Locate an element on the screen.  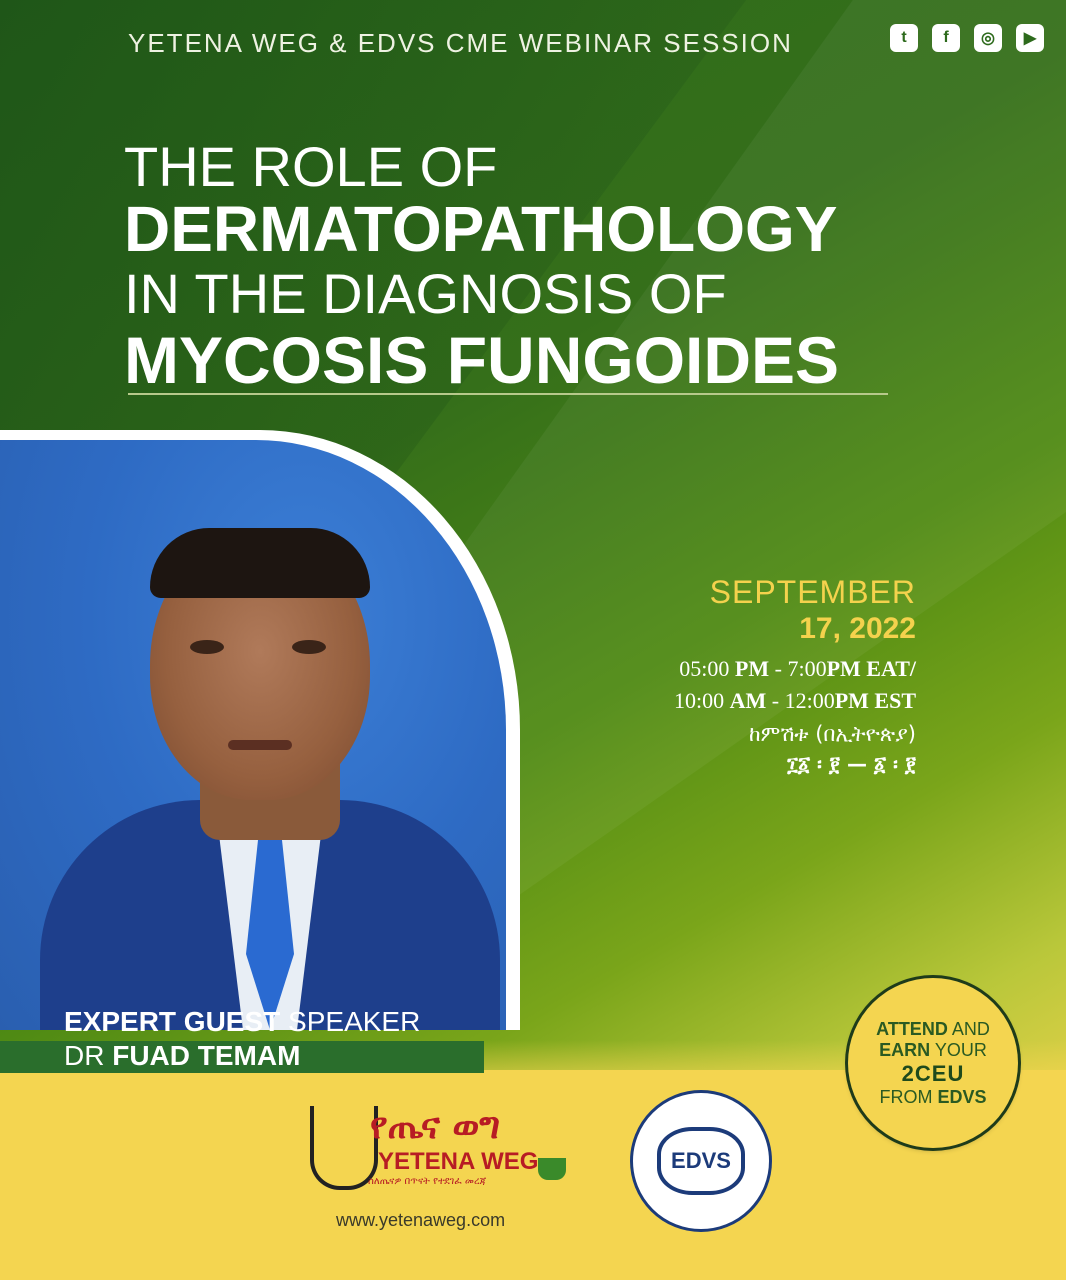
yetena-name: YETENA WEG is located at coordinates (458, 1161).